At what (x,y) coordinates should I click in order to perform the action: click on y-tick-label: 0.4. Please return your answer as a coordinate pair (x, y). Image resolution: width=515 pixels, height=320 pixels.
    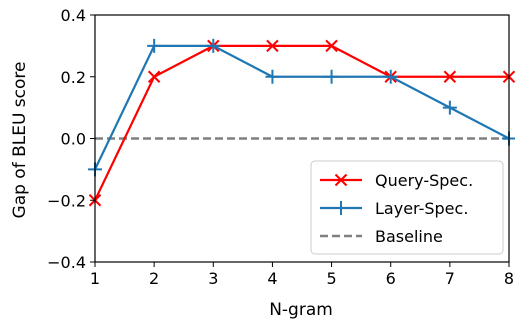
    Looking at the image, I should click on (73, 15).